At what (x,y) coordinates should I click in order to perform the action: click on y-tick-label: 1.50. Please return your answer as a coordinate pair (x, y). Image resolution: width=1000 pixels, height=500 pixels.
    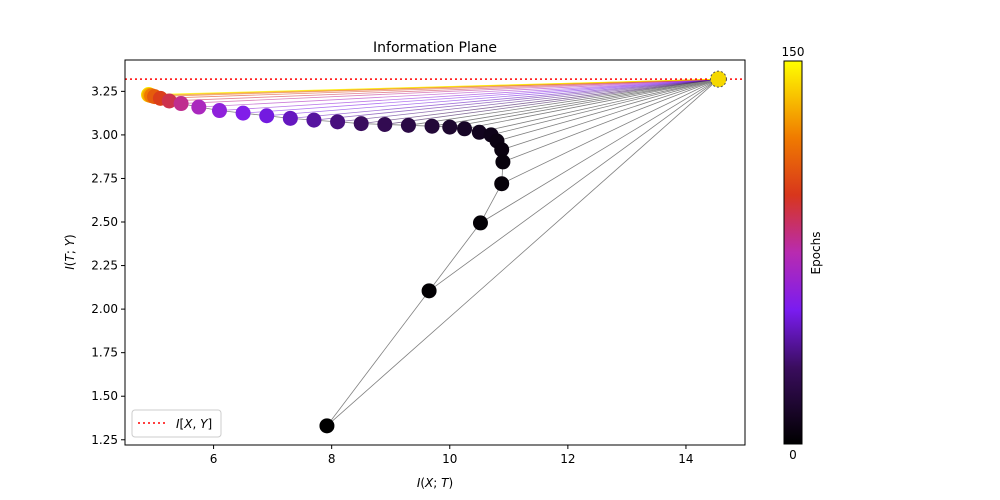
    Looking at the image, I should click on (104, 396).